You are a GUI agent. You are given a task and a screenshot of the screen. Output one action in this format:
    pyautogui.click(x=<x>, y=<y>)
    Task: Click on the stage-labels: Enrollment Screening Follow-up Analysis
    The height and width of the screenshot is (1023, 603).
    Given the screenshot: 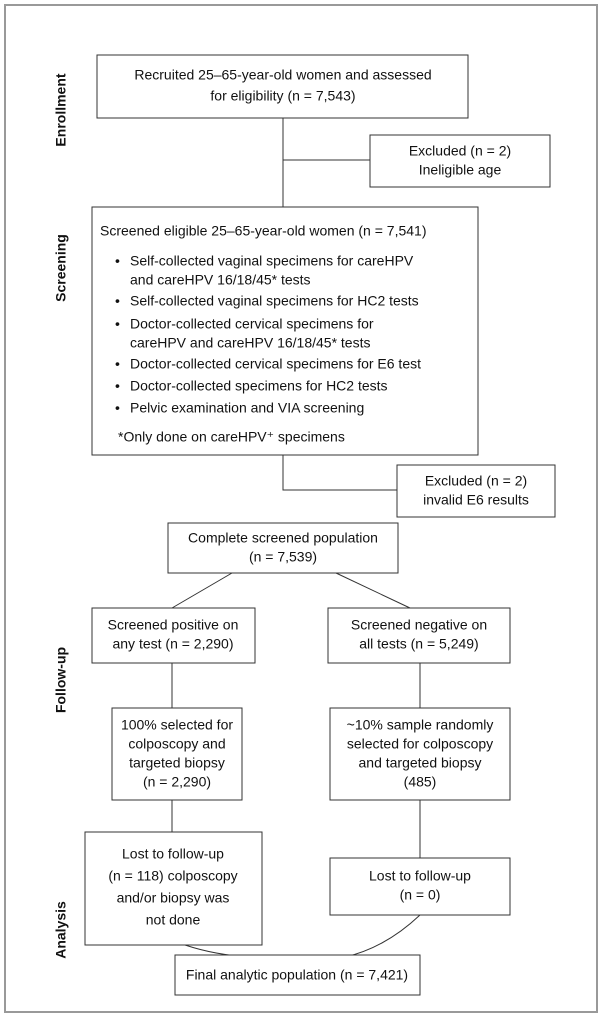 What is the action you would take?
    pyautogui.click(x=61, y=516)
    